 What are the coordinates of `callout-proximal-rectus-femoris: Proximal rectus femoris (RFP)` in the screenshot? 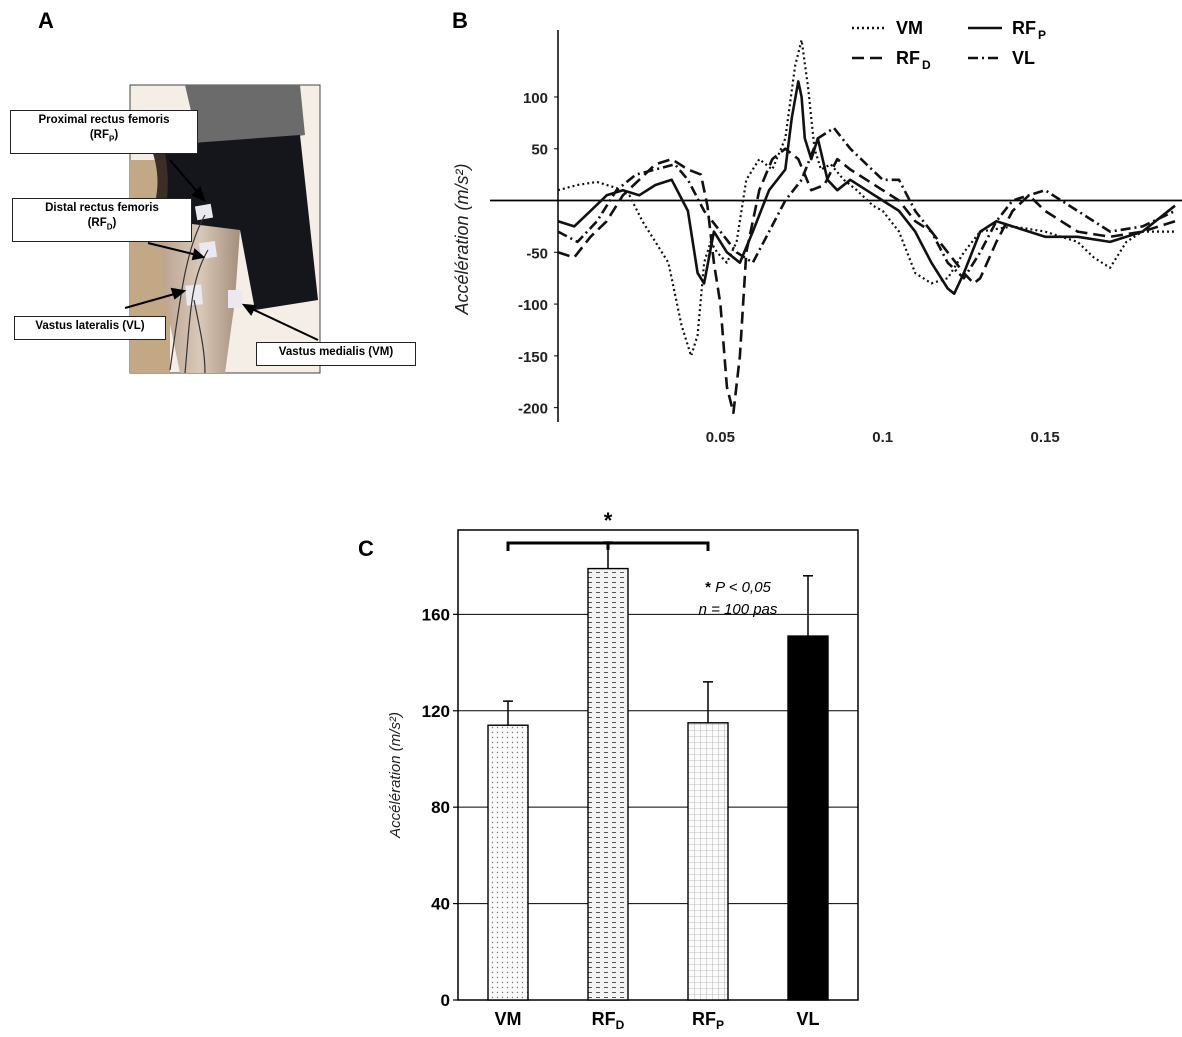 It's located at (104, 132).